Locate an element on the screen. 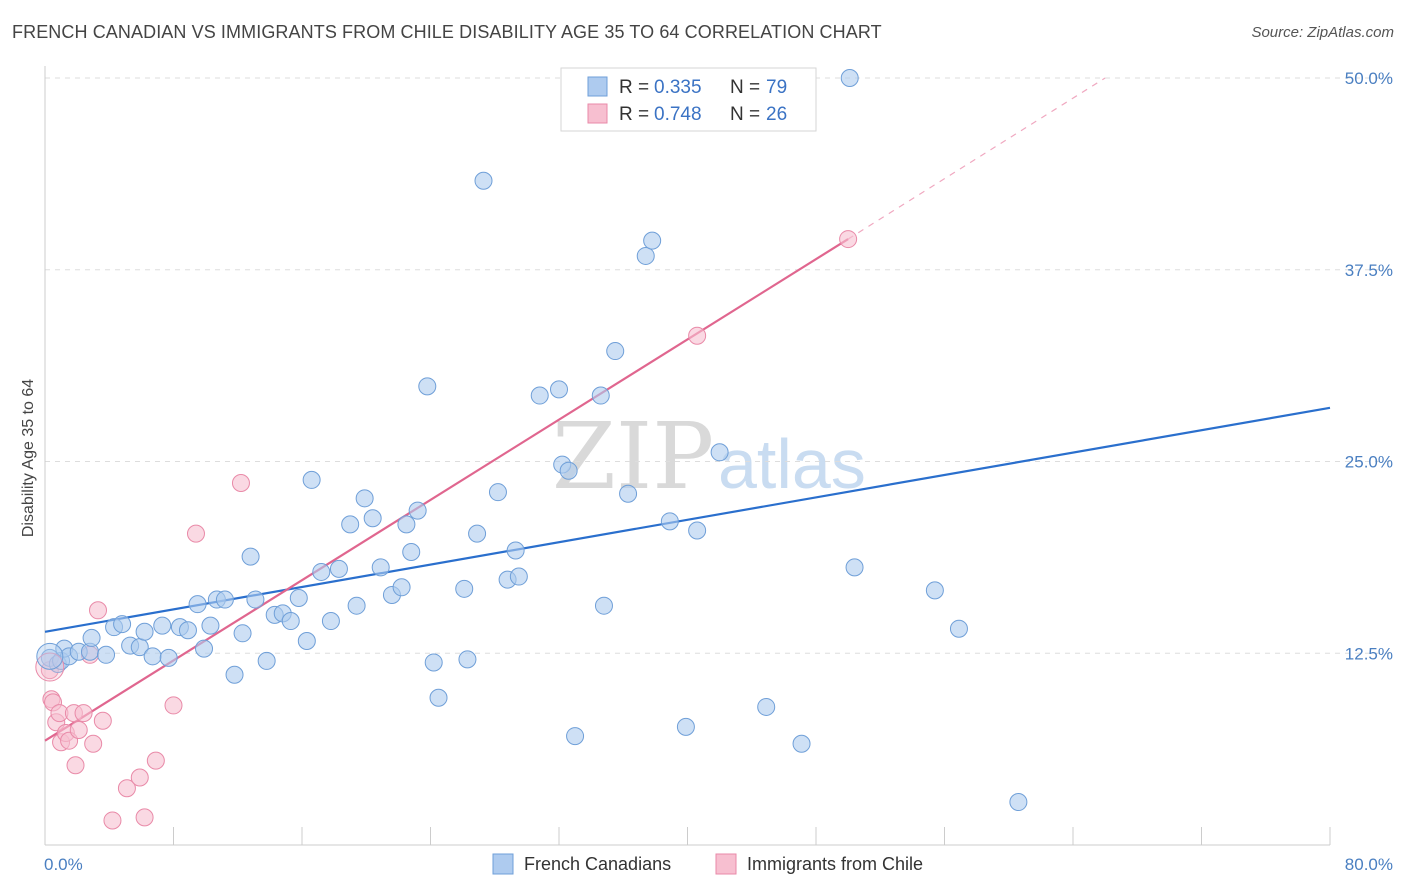  legend-swatch-french-canadians is located at coordinates (597, 86).